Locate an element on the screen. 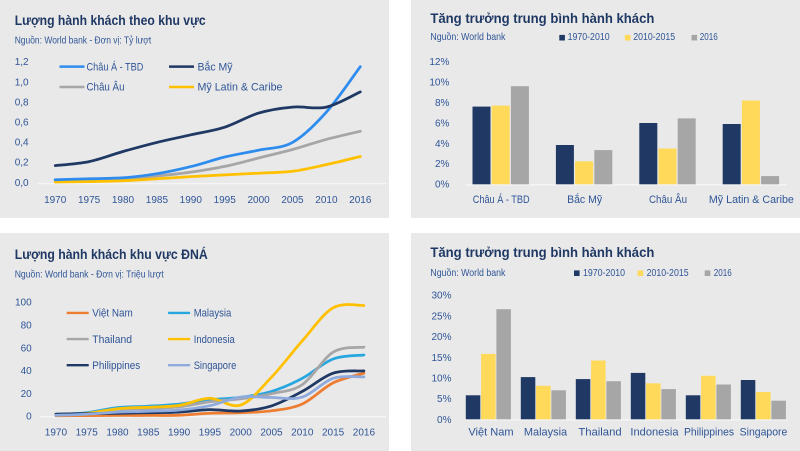 The image size is (800, 451). svg-text: 0,6 is located at coordinates (22, 123).